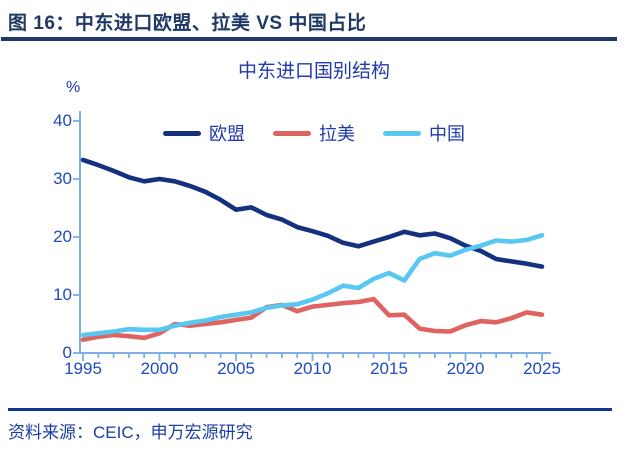  What do you see at coordinates (159, 368) in the screenshot?
I see `x-tick-label: 2000` at bounding box center [159, 368].